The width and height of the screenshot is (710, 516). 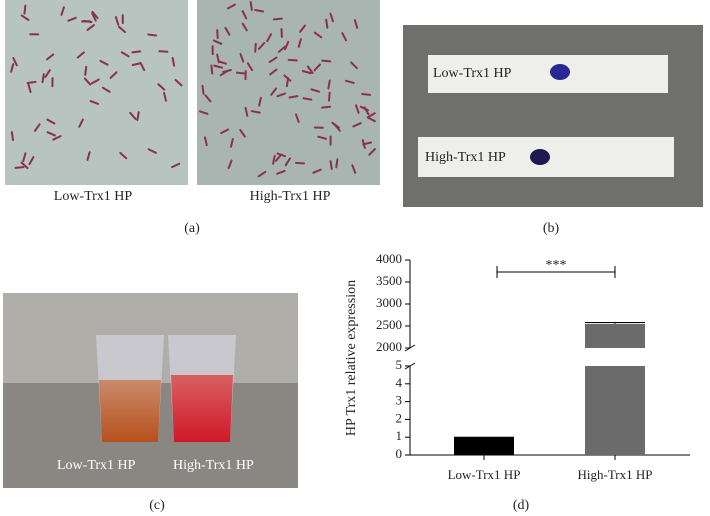 I want to click on bar, so click(x=615, y=410).